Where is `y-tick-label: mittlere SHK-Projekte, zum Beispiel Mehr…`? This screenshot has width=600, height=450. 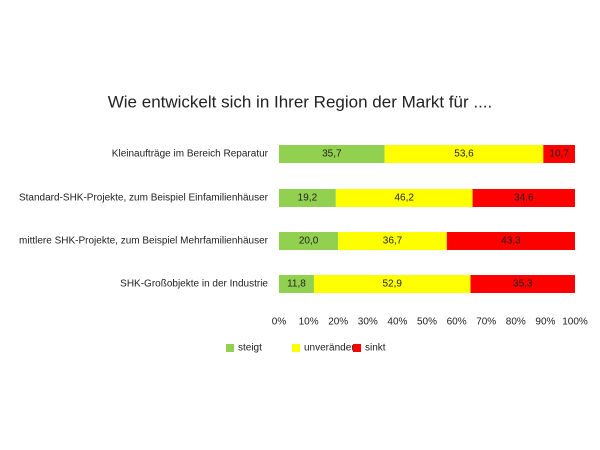 y-tick-label: mittlere SHK-Projekte, zum Beispiel Mehr… is located at coordinates (144, 241).